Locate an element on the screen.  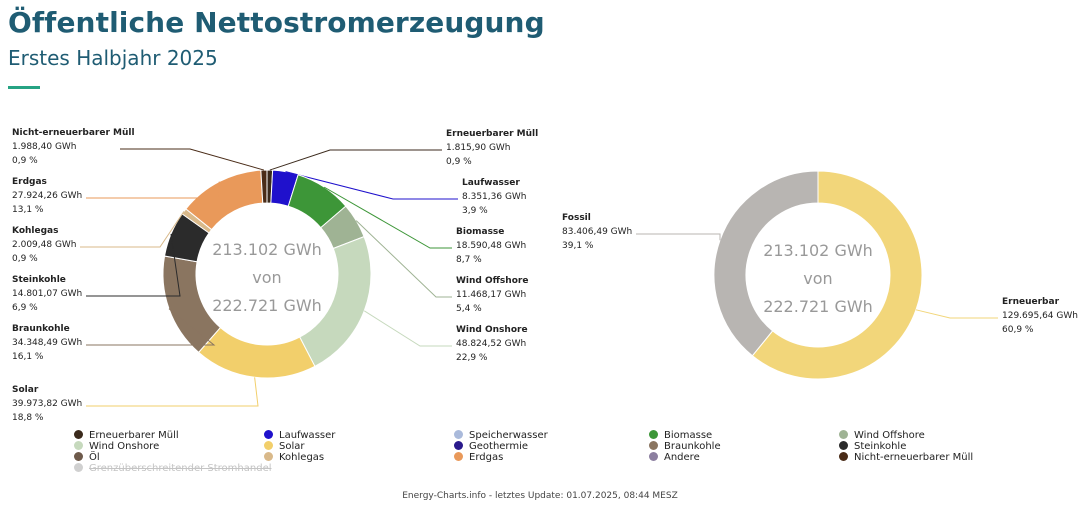
label-value-solar: 39.973,82 GWh is located at coordinates (47, 404).